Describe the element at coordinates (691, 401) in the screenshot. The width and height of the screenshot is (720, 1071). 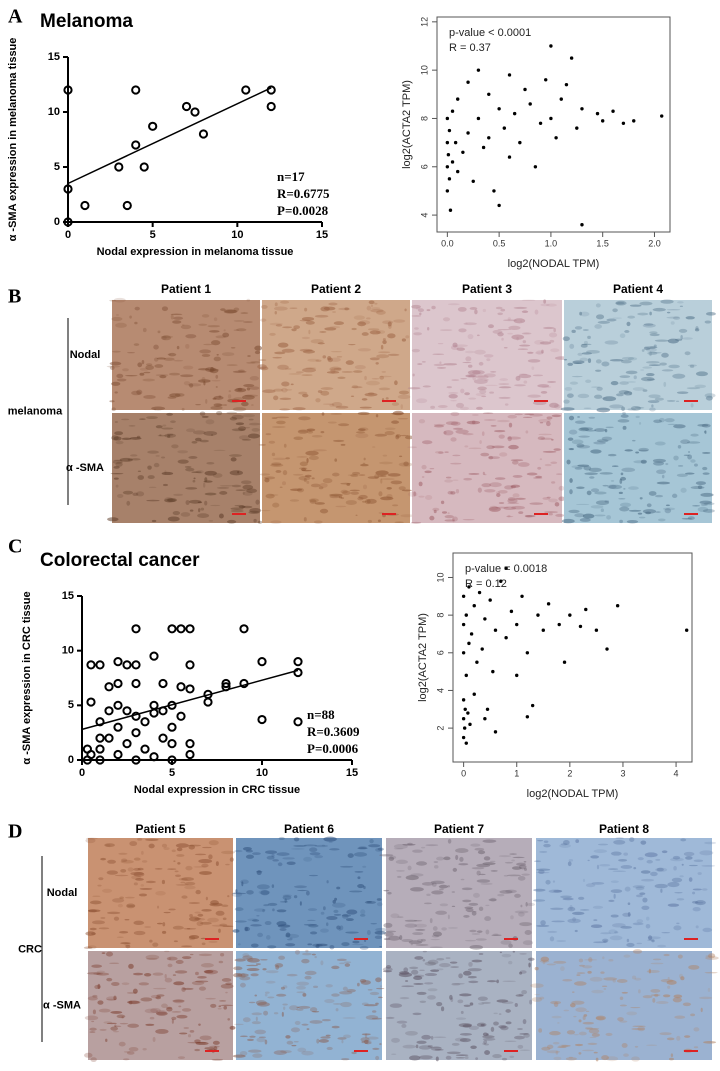
I see `scale-bar` at that location.